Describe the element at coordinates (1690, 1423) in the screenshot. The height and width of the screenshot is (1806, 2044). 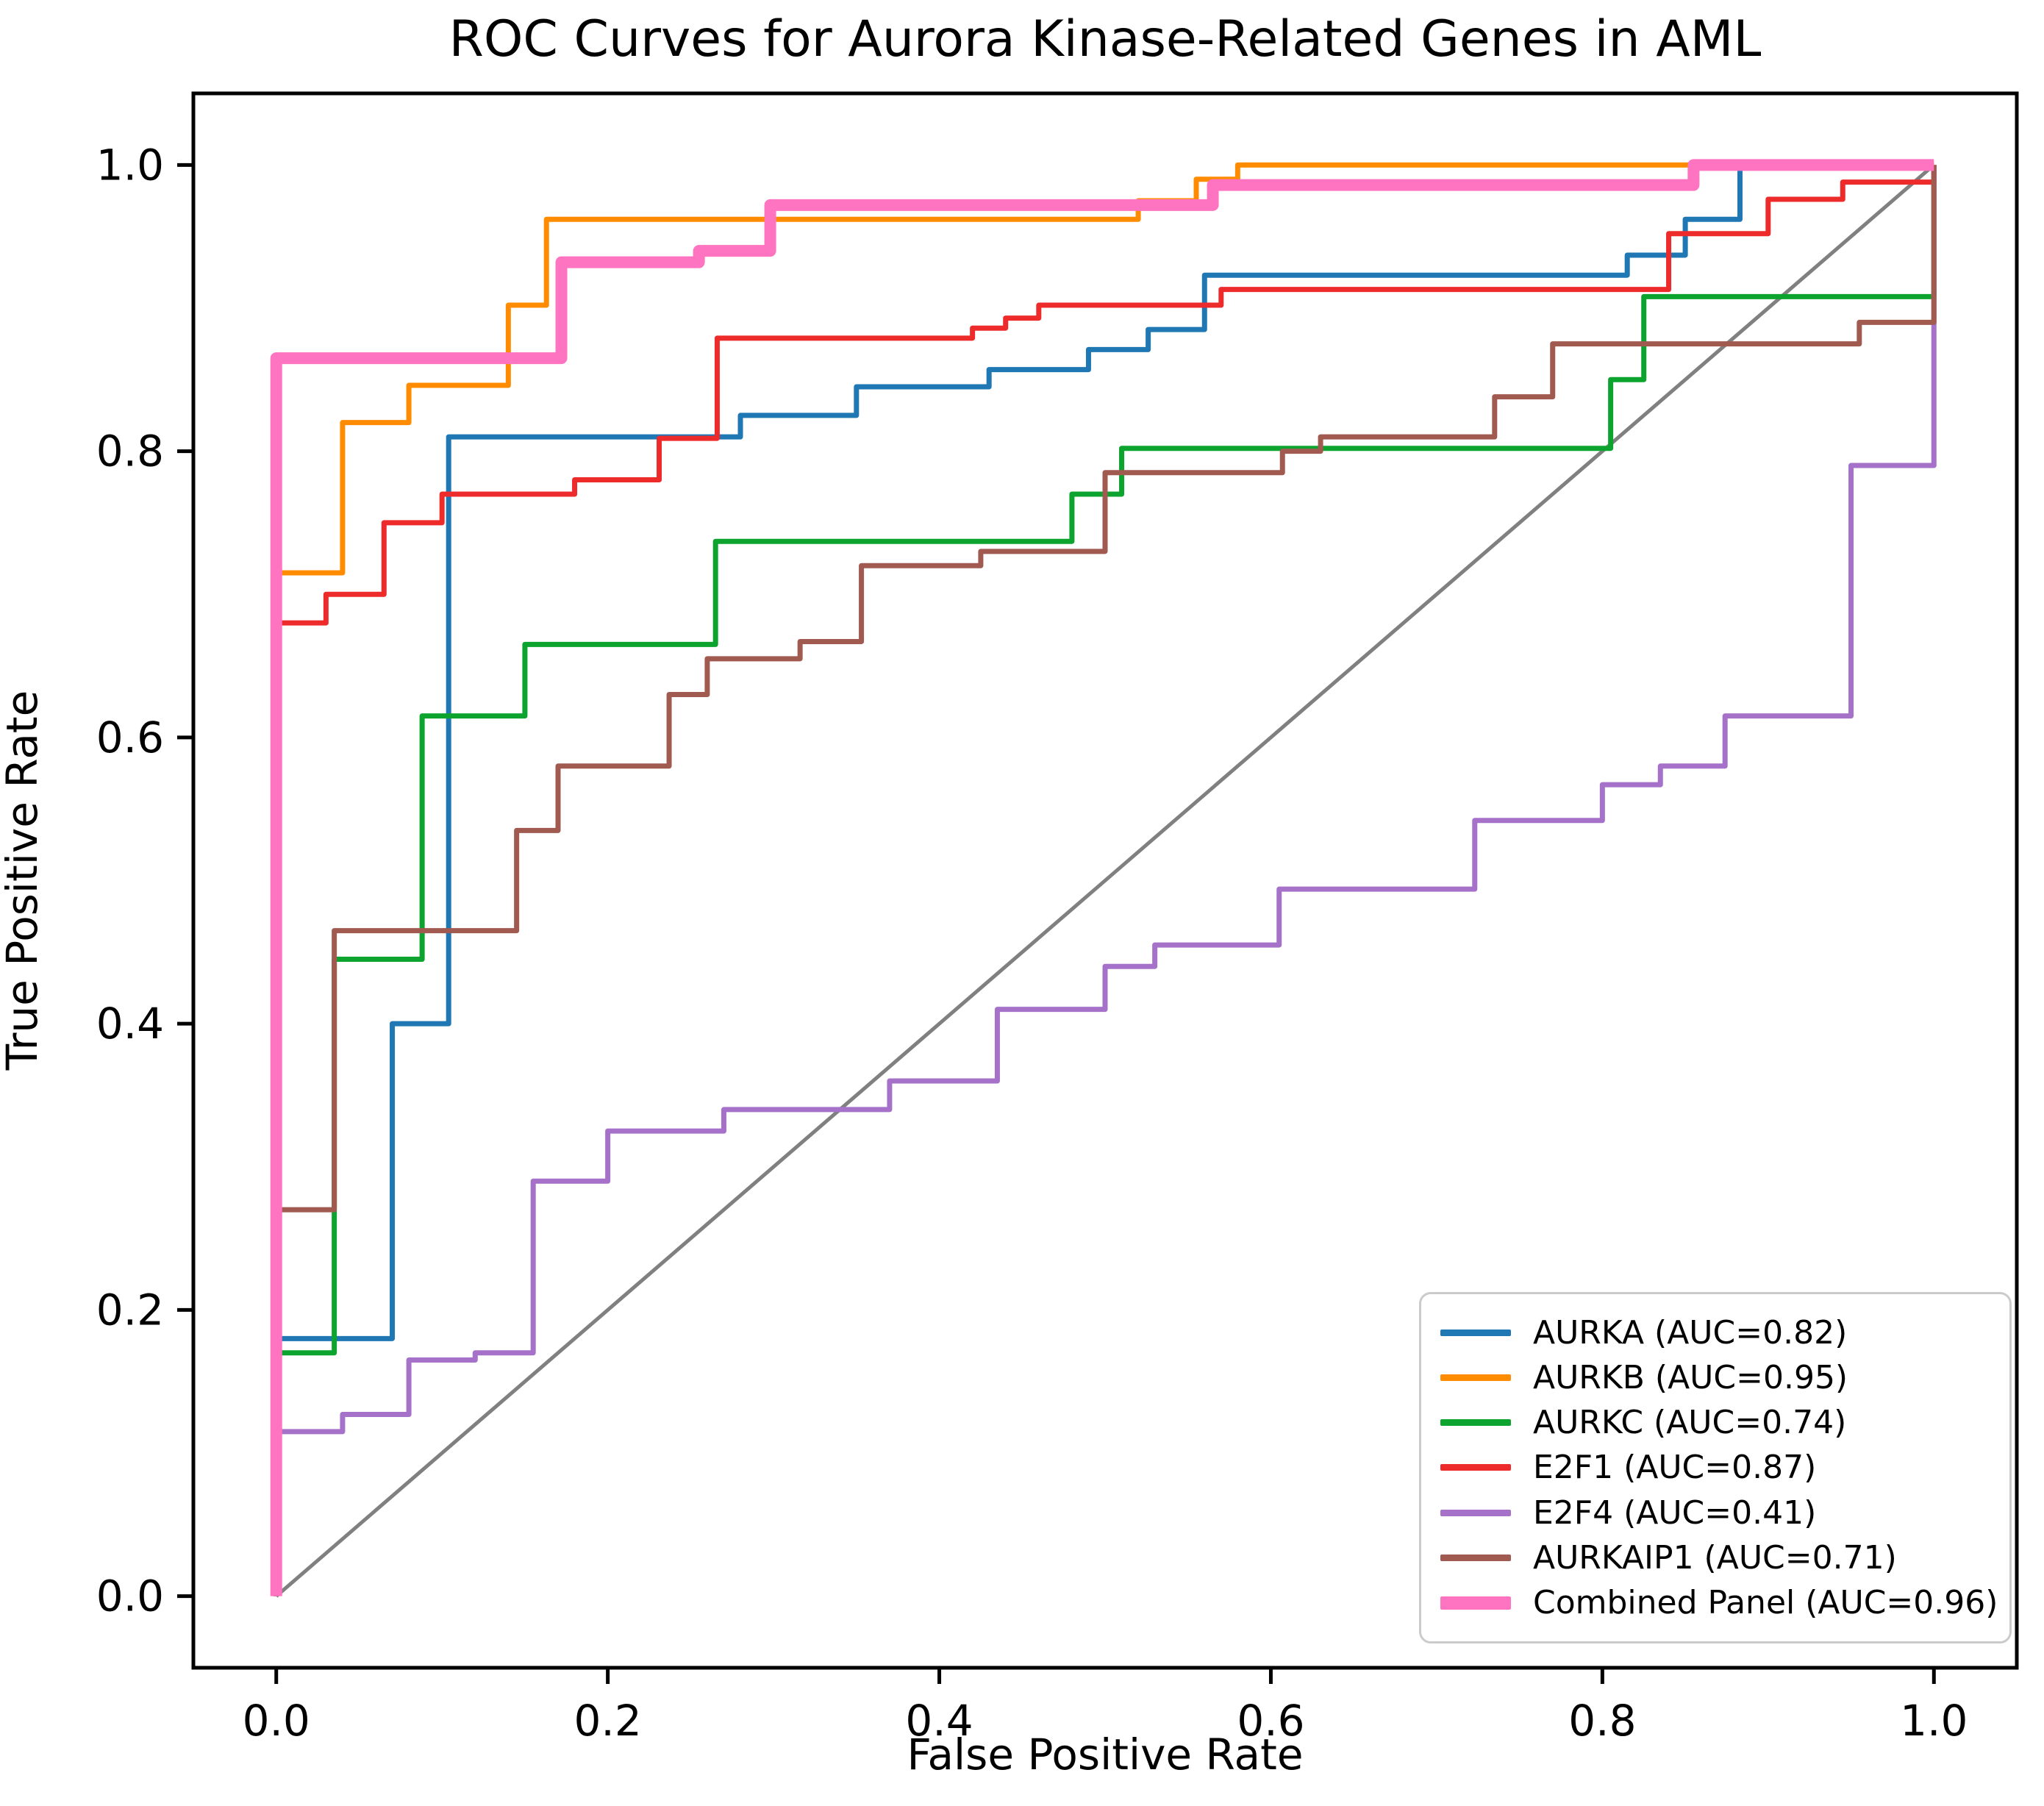
I see `legend-label: AURKC (AUC=0.74)` at that location.